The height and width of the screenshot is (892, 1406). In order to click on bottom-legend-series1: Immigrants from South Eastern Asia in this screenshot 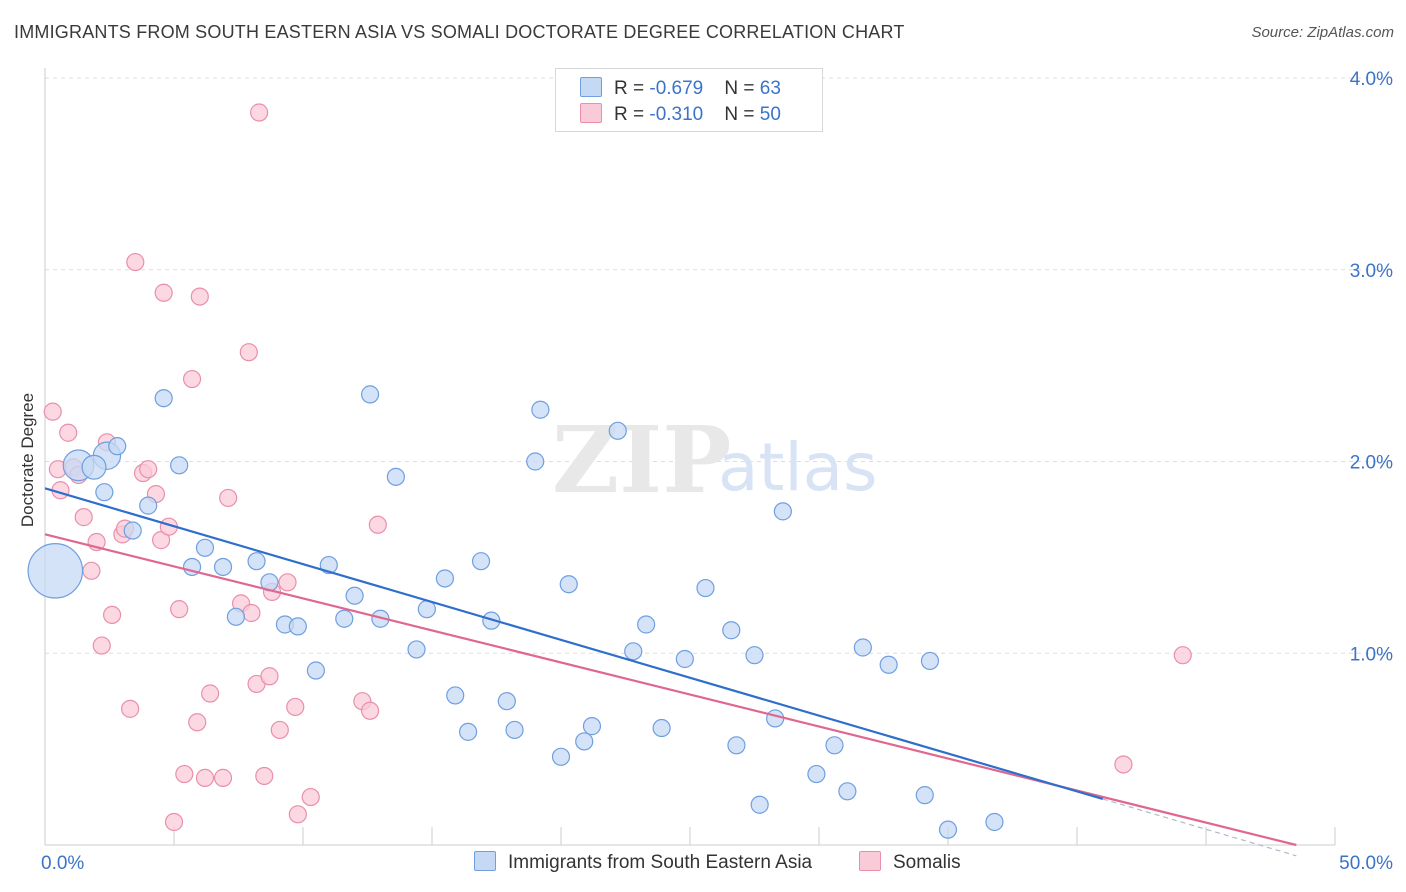, I will do `click(643, 862)`.